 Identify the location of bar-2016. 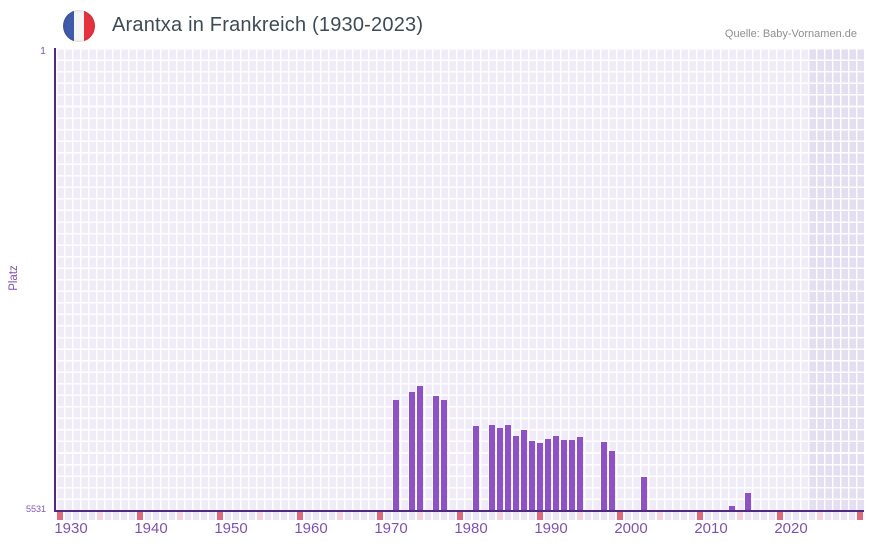
(748, 501).